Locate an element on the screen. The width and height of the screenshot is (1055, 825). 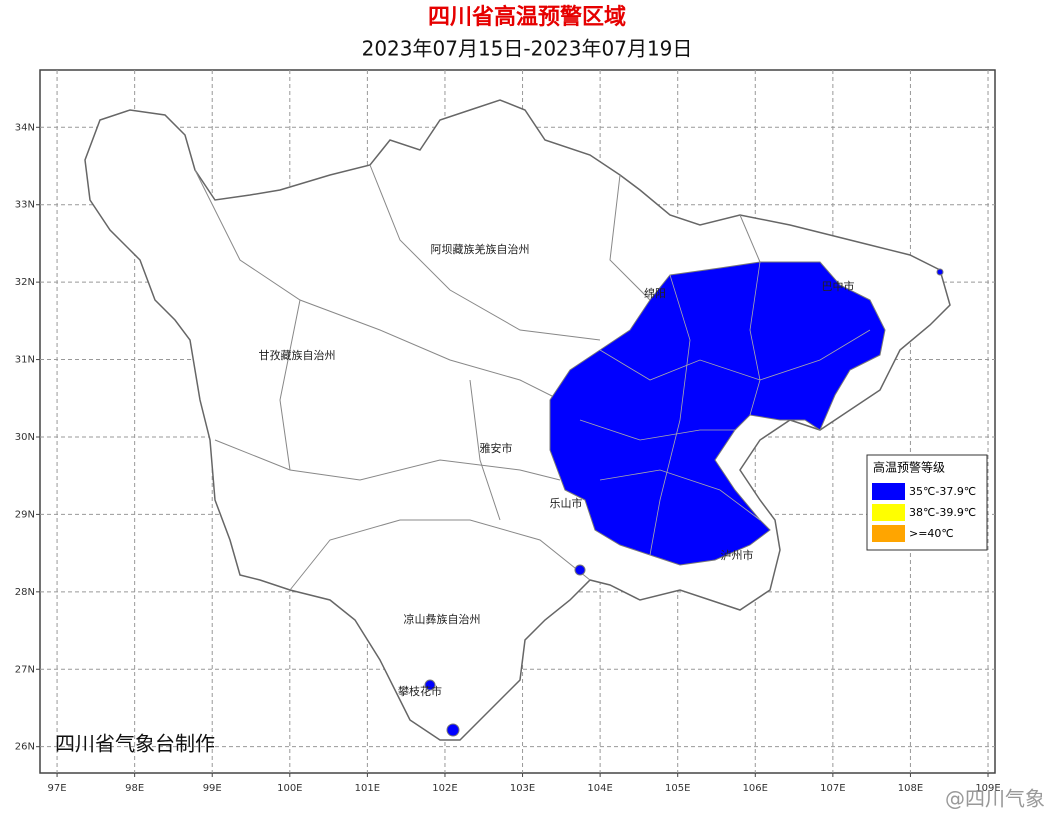
lon-tick-label: 108E is located at coordinates (910, 788).